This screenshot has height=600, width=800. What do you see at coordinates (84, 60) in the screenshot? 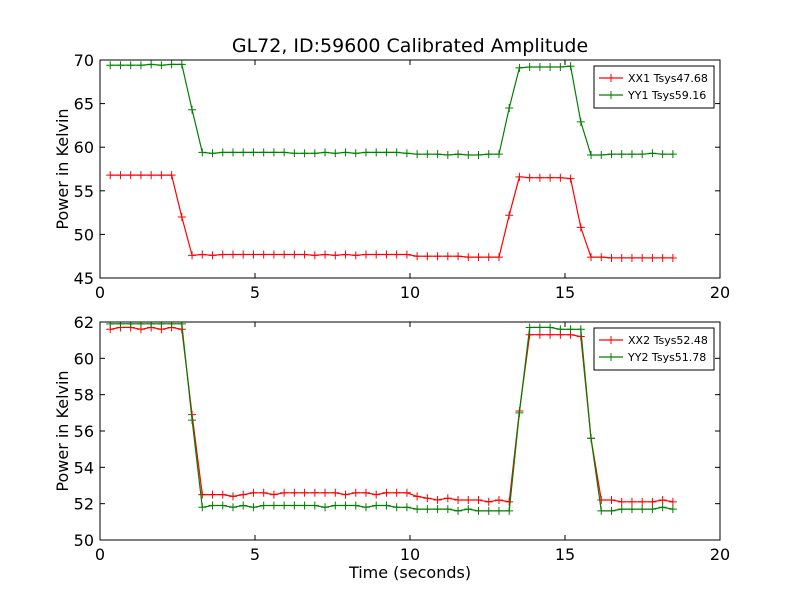
I see `y-tick-label: 70` at bounding box center [84, 60].